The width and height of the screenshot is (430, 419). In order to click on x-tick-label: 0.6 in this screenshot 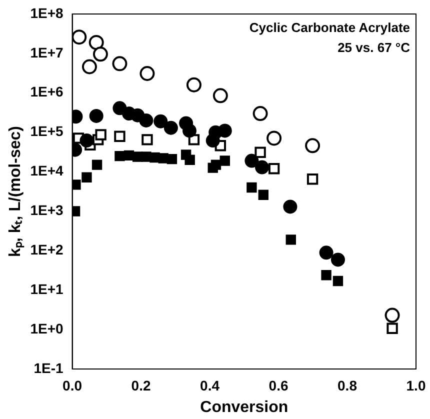, I will do `click(278, 385)`.